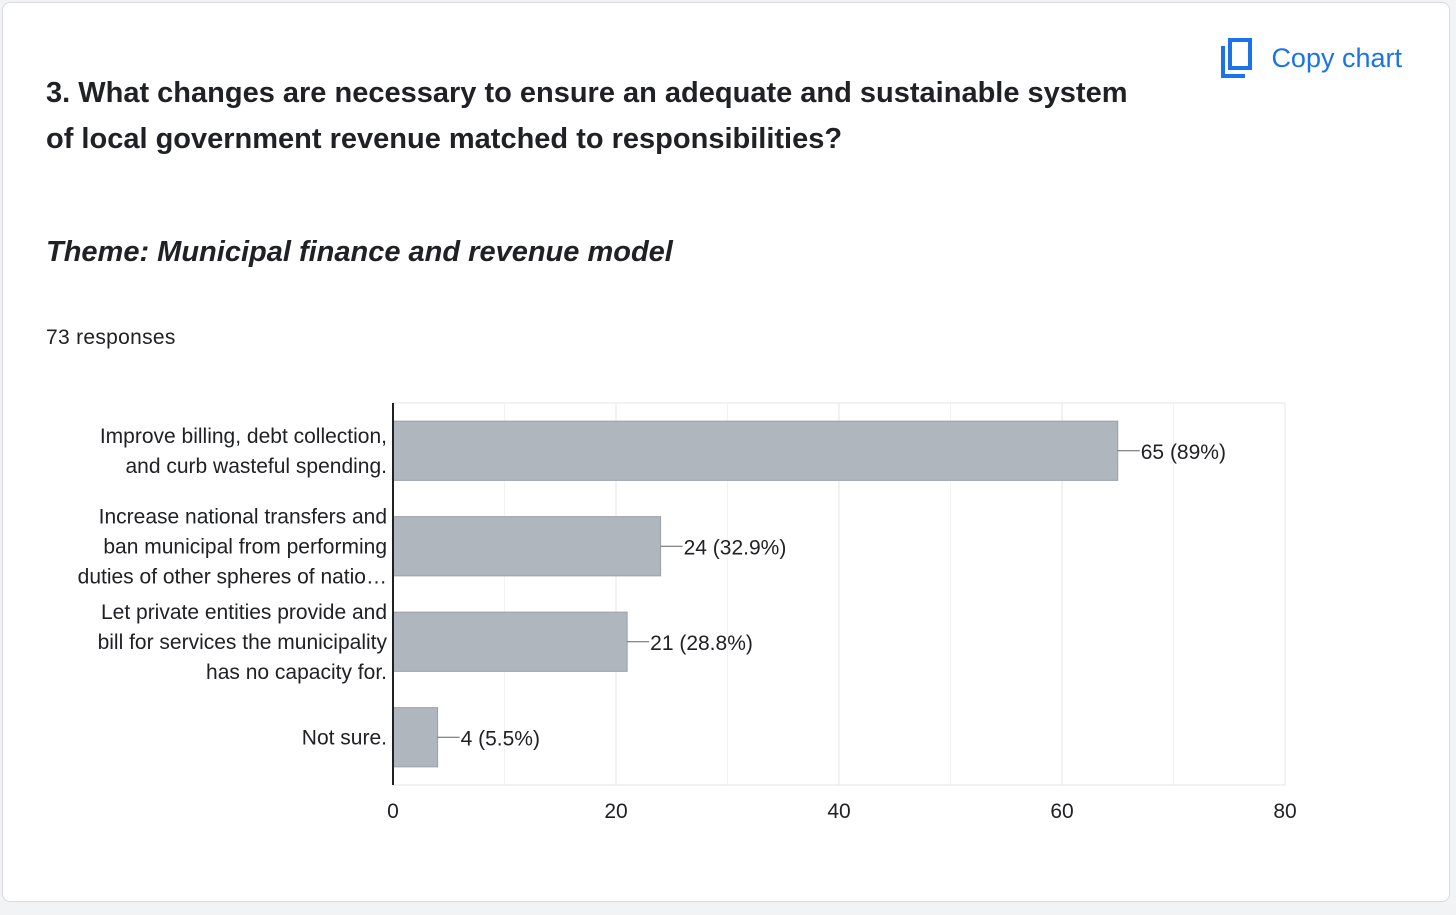 The height and width of the screenshot is (915, 1456). I want to click on page-bottom-strip, so click(728, 909).